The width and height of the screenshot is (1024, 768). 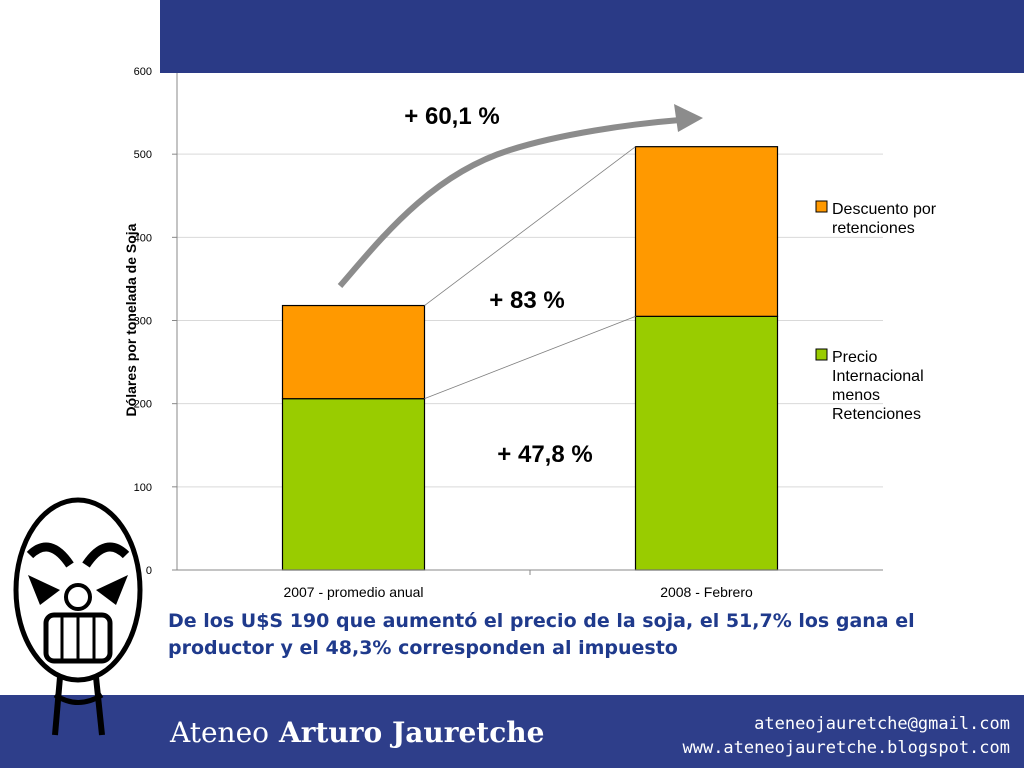 I want to click on y-tick-label: 100, so click(x=143, y=488).